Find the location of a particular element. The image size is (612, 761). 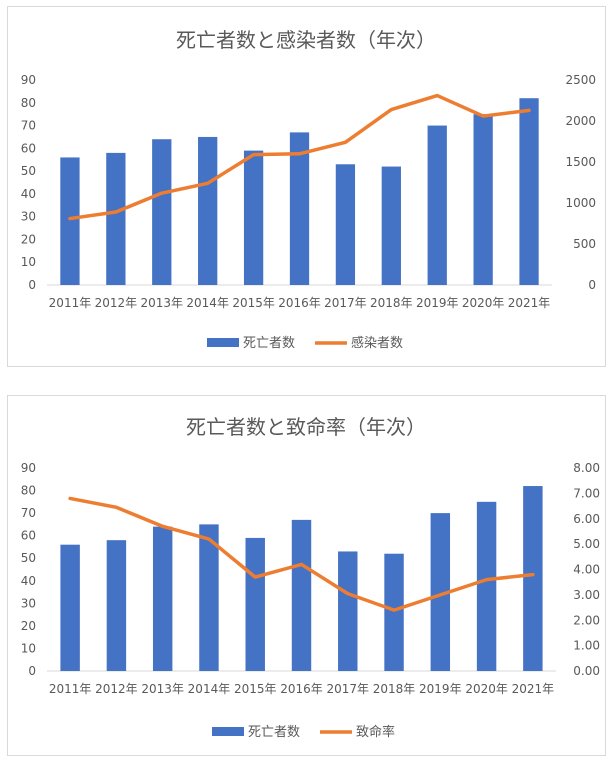

legend-label-line: 致命率 is located at coordinates (375, 732).